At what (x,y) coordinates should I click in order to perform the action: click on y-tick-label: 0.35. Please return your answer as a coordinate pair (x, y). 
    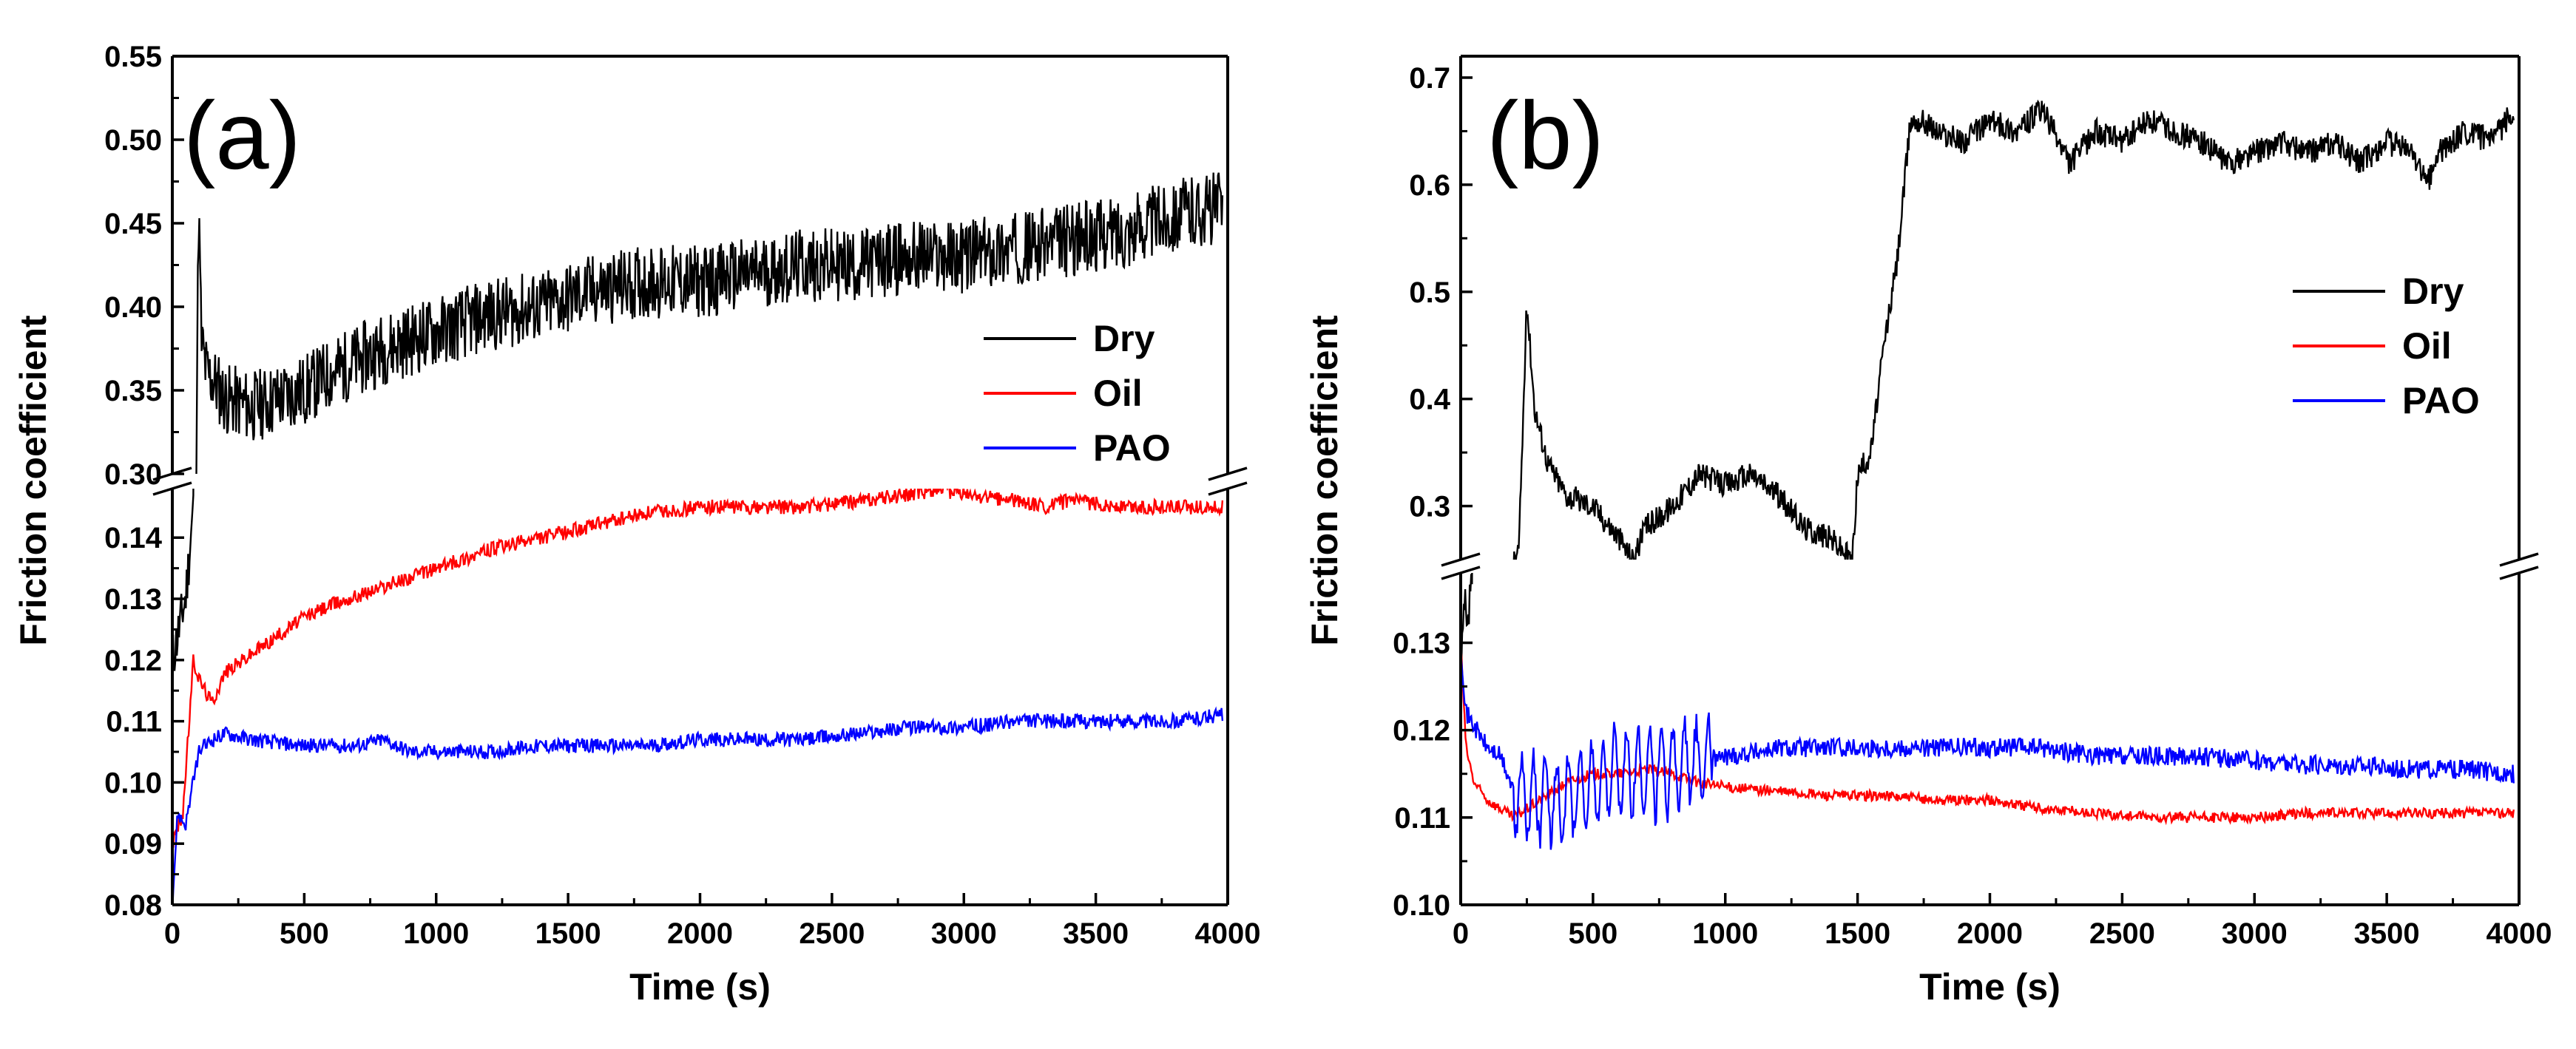
    Looking at the image, I should click on (133, 391).